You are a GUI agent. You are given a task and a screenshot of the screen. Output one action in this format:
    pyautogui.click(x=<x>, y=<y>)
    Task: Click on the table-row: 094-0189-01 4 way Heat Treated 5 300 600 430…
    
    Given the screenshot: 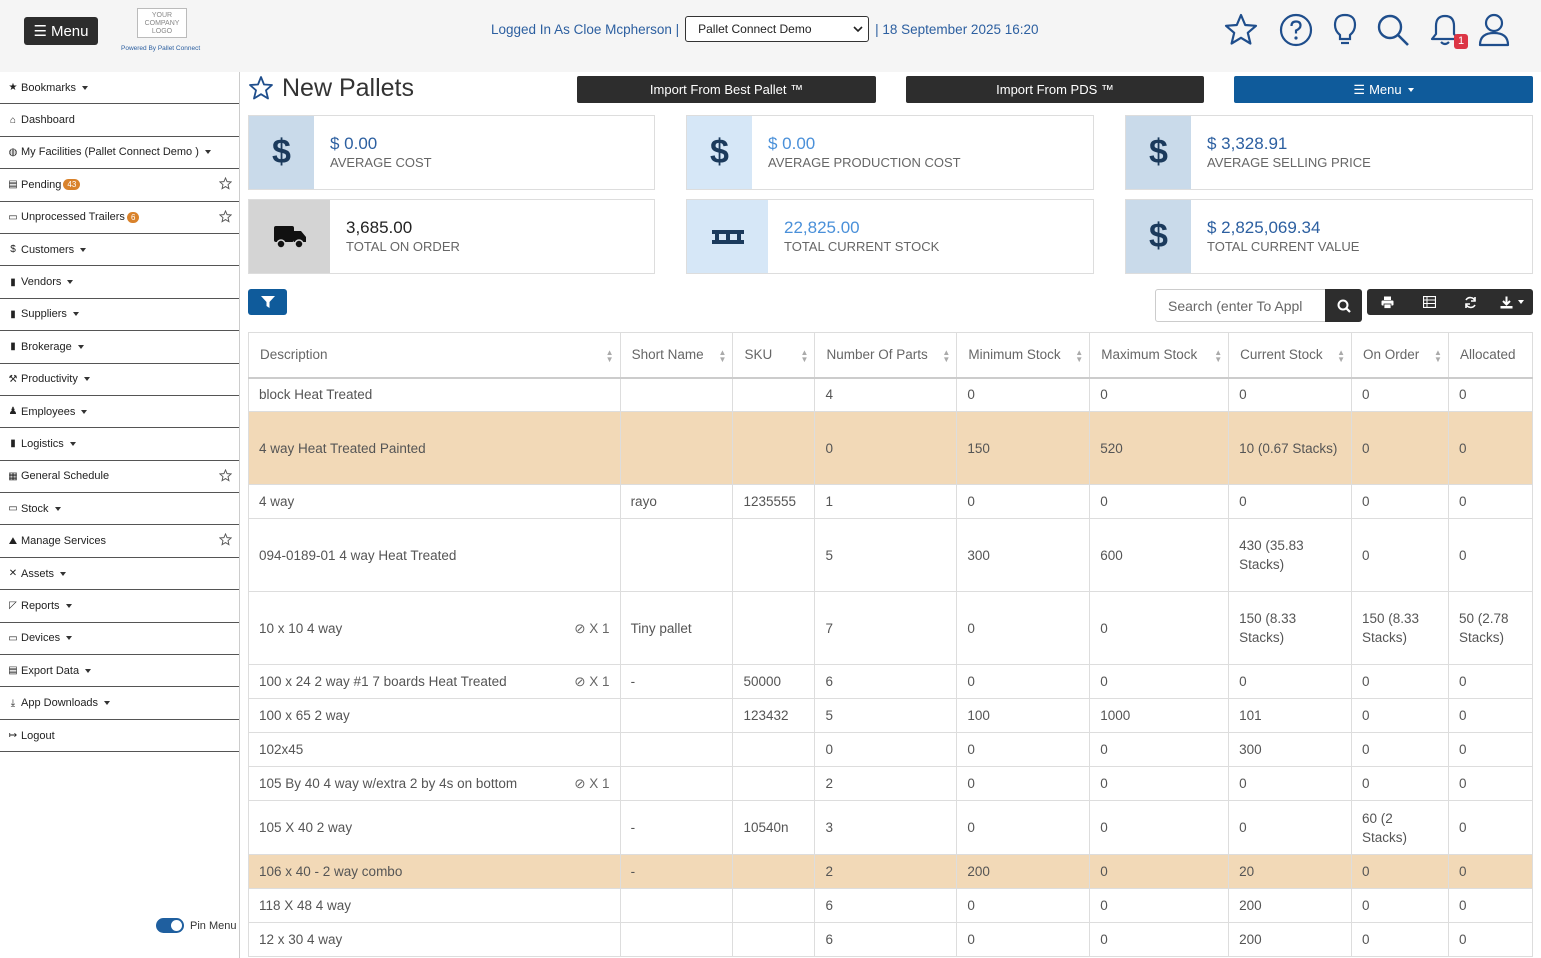 What is the action you would take?
    pyautogui.click(x=891, y=555)
    